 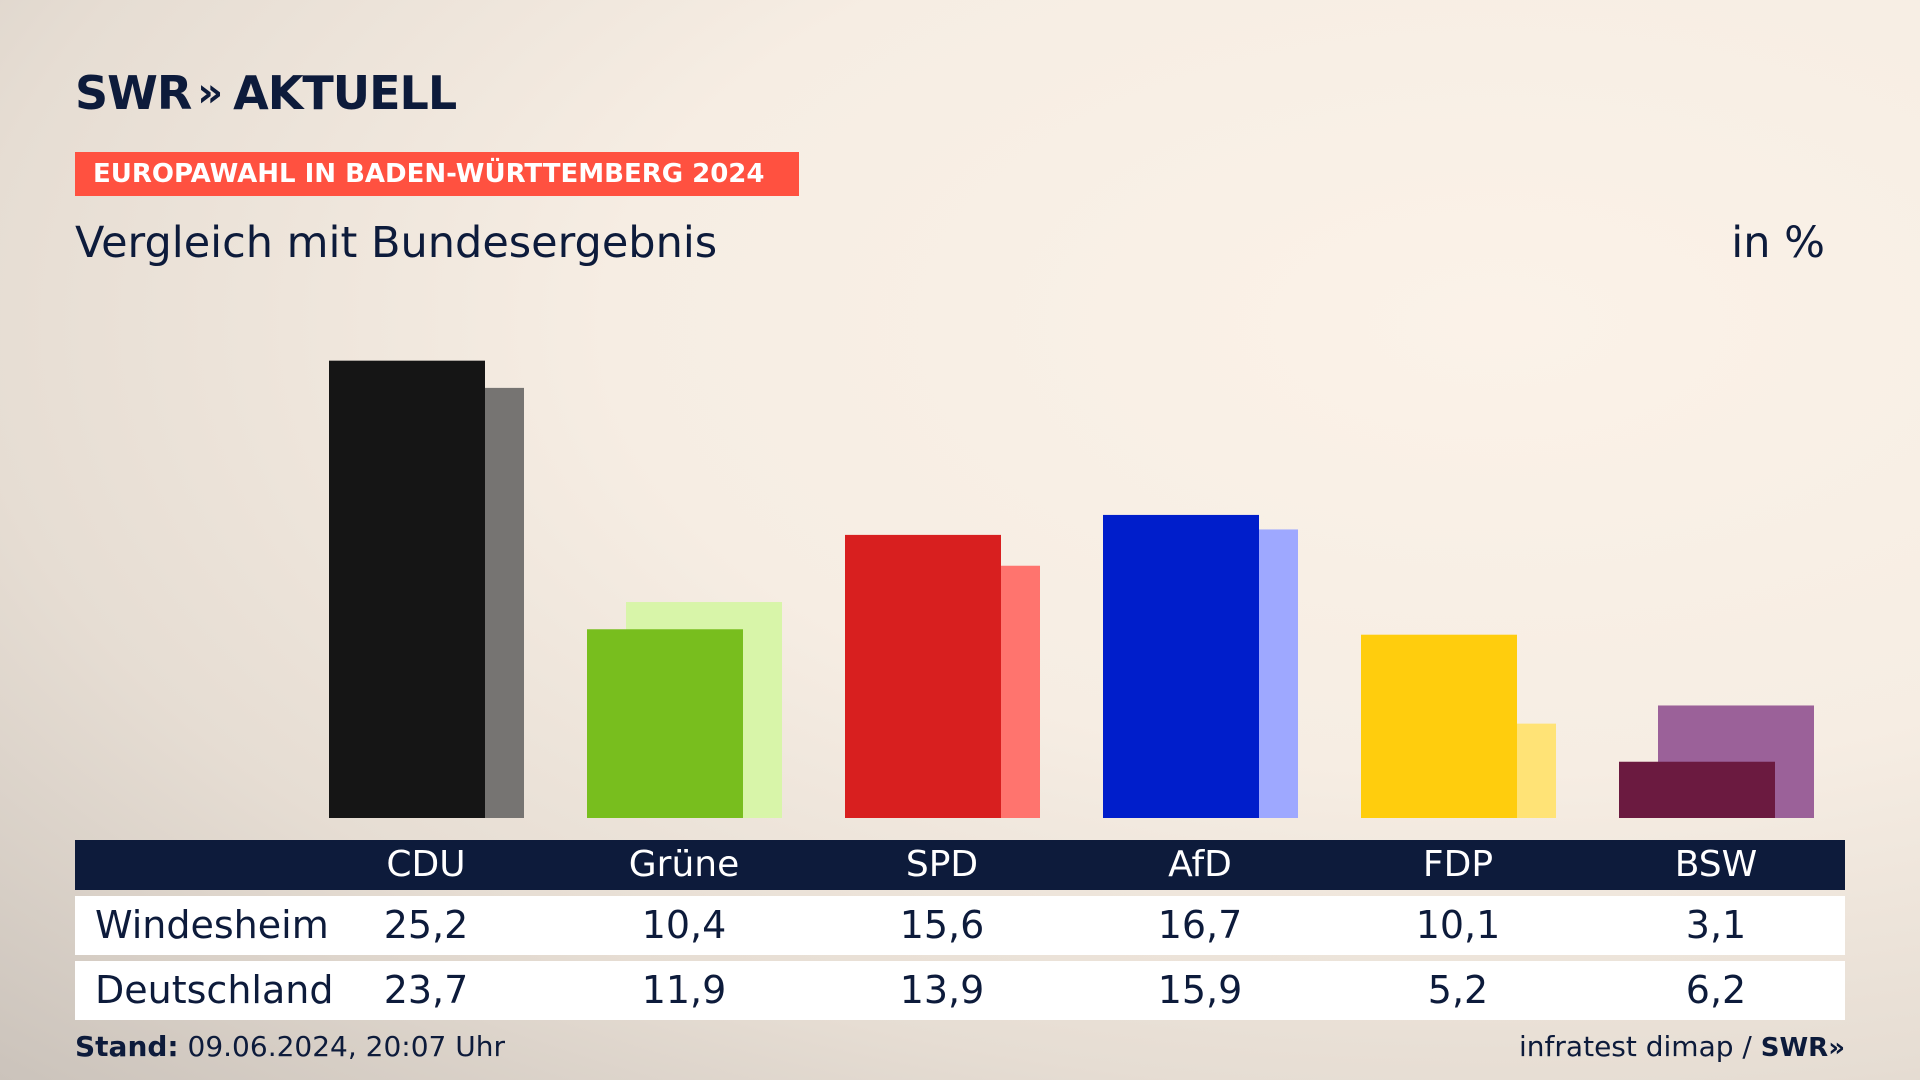 What do you see at coordinates (1200, 864) in the screenshot?
I see `header-afd: AfD` at bounding box center [1200, 864].